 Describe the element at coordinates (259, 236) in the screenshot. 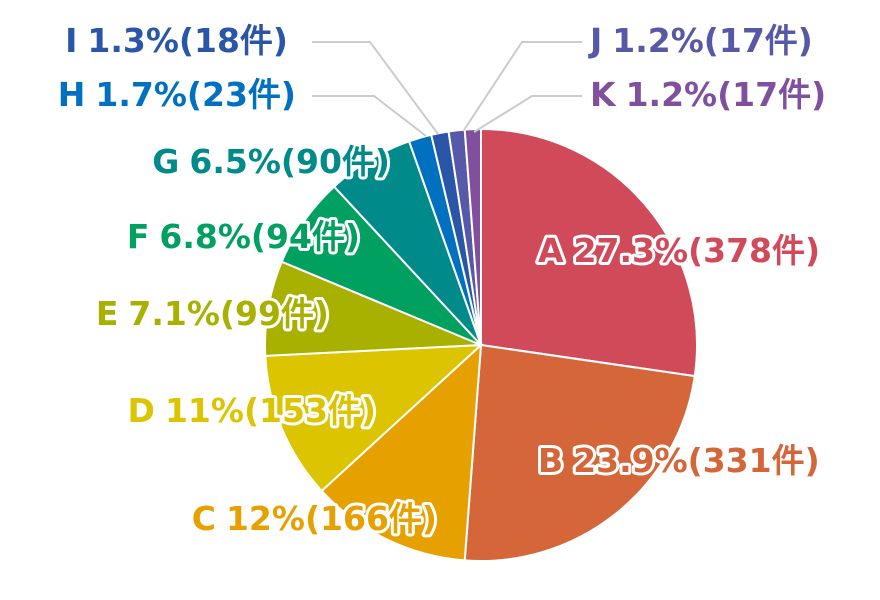

I see `value-label: 6.8%(94件)` at that location.